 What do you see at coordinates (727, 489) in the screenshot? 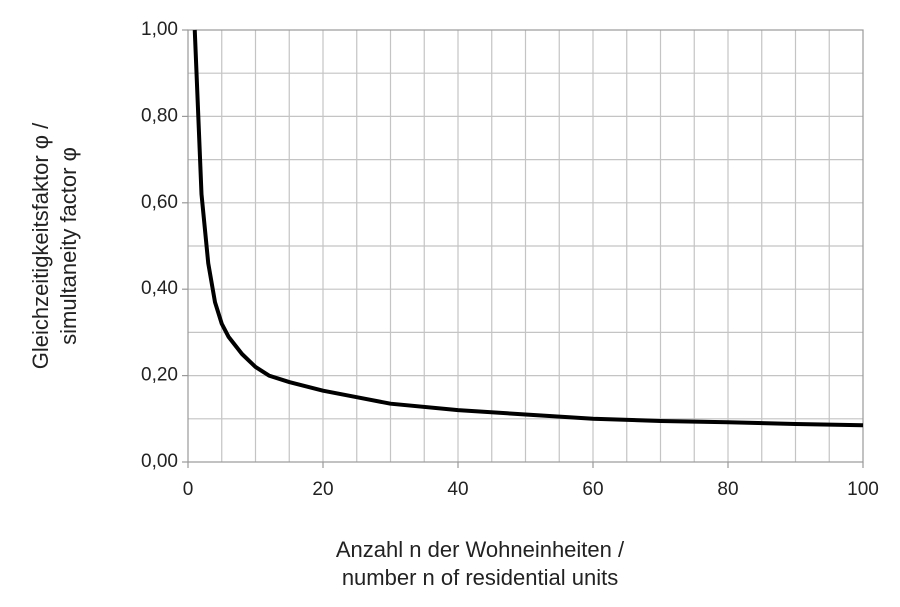
I see `x-tick-label: 80` at bounding box center [727, 489].